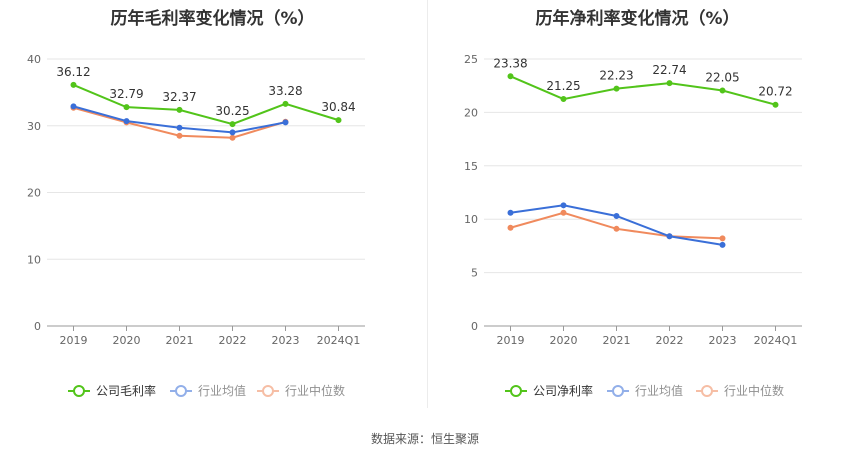 This screenshot has height=459, width=850. Describe the element at coordinates (232, 111) in the screenshot. I see `data-label: 30.25` at that location.